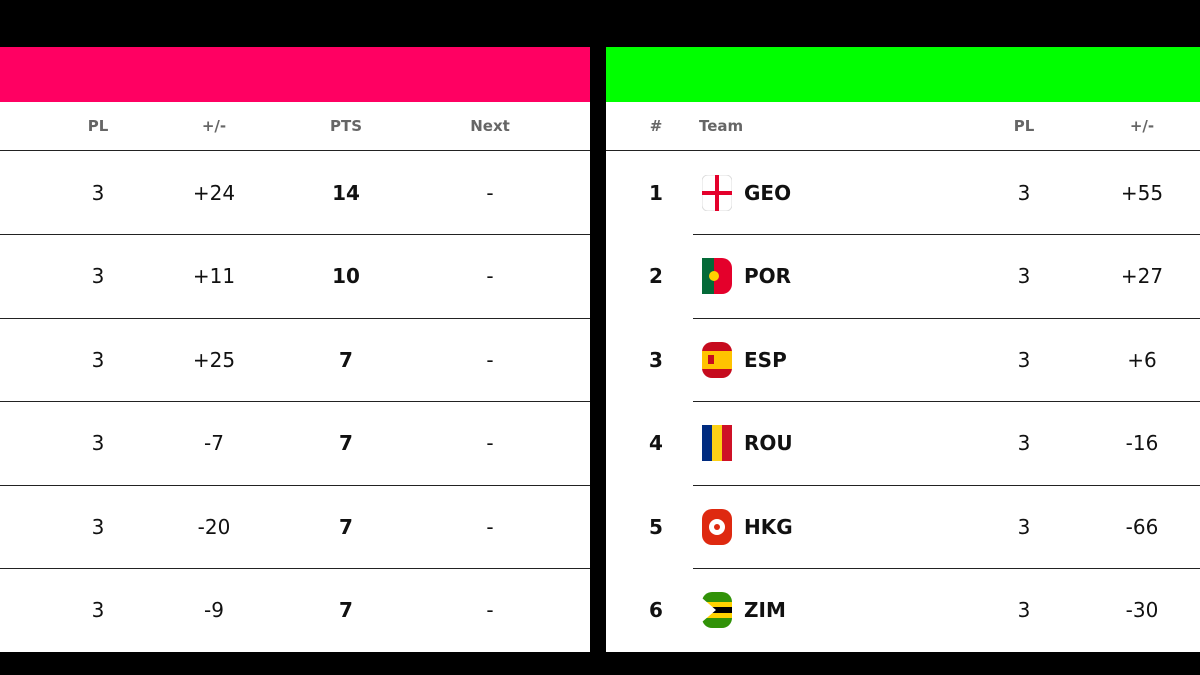  Describe the element at coordinates (214, 443) in the screenshot. I see `cell: -7` at that location.